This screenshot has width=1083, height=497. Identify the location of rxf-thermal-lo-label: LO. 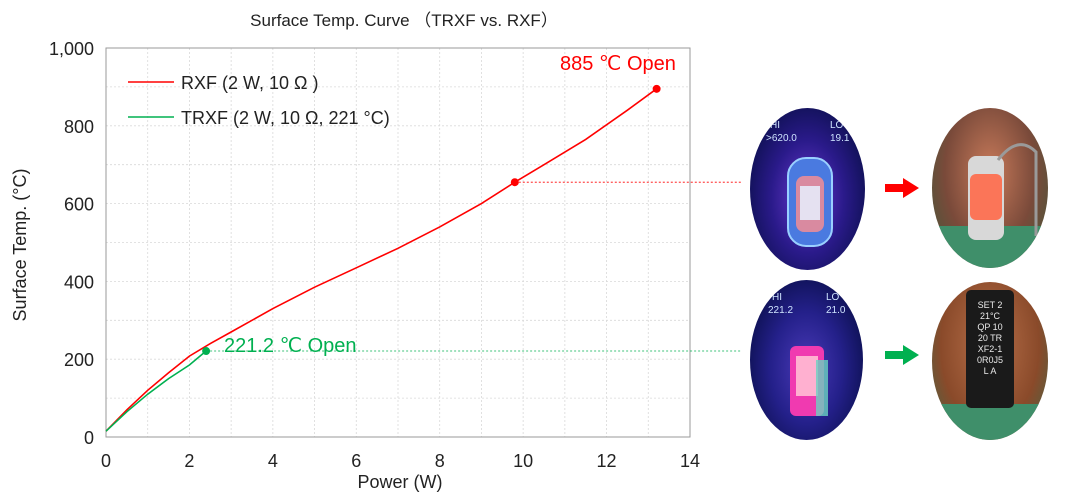
(837, 125).